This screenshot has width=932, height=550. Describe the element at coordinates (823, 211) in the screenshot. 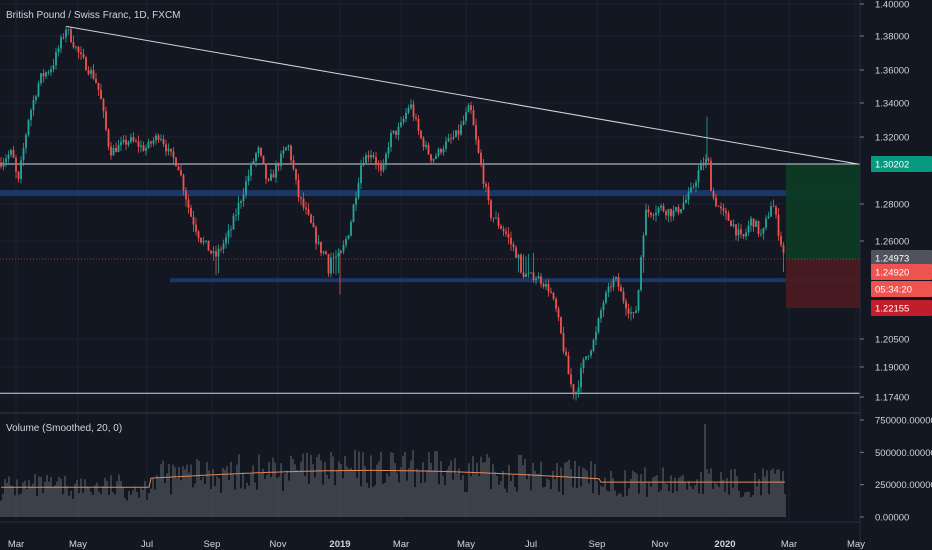

I see `target-zone` at that location.